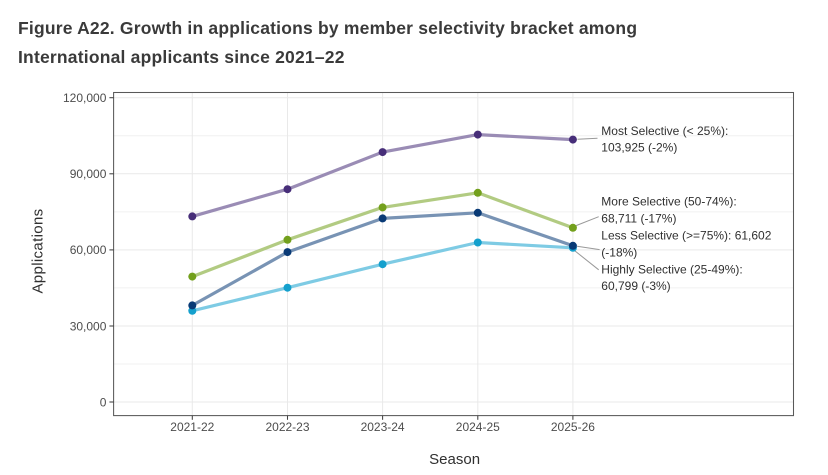  I want to click on svg-text: 2023-24, so click(383, 427).